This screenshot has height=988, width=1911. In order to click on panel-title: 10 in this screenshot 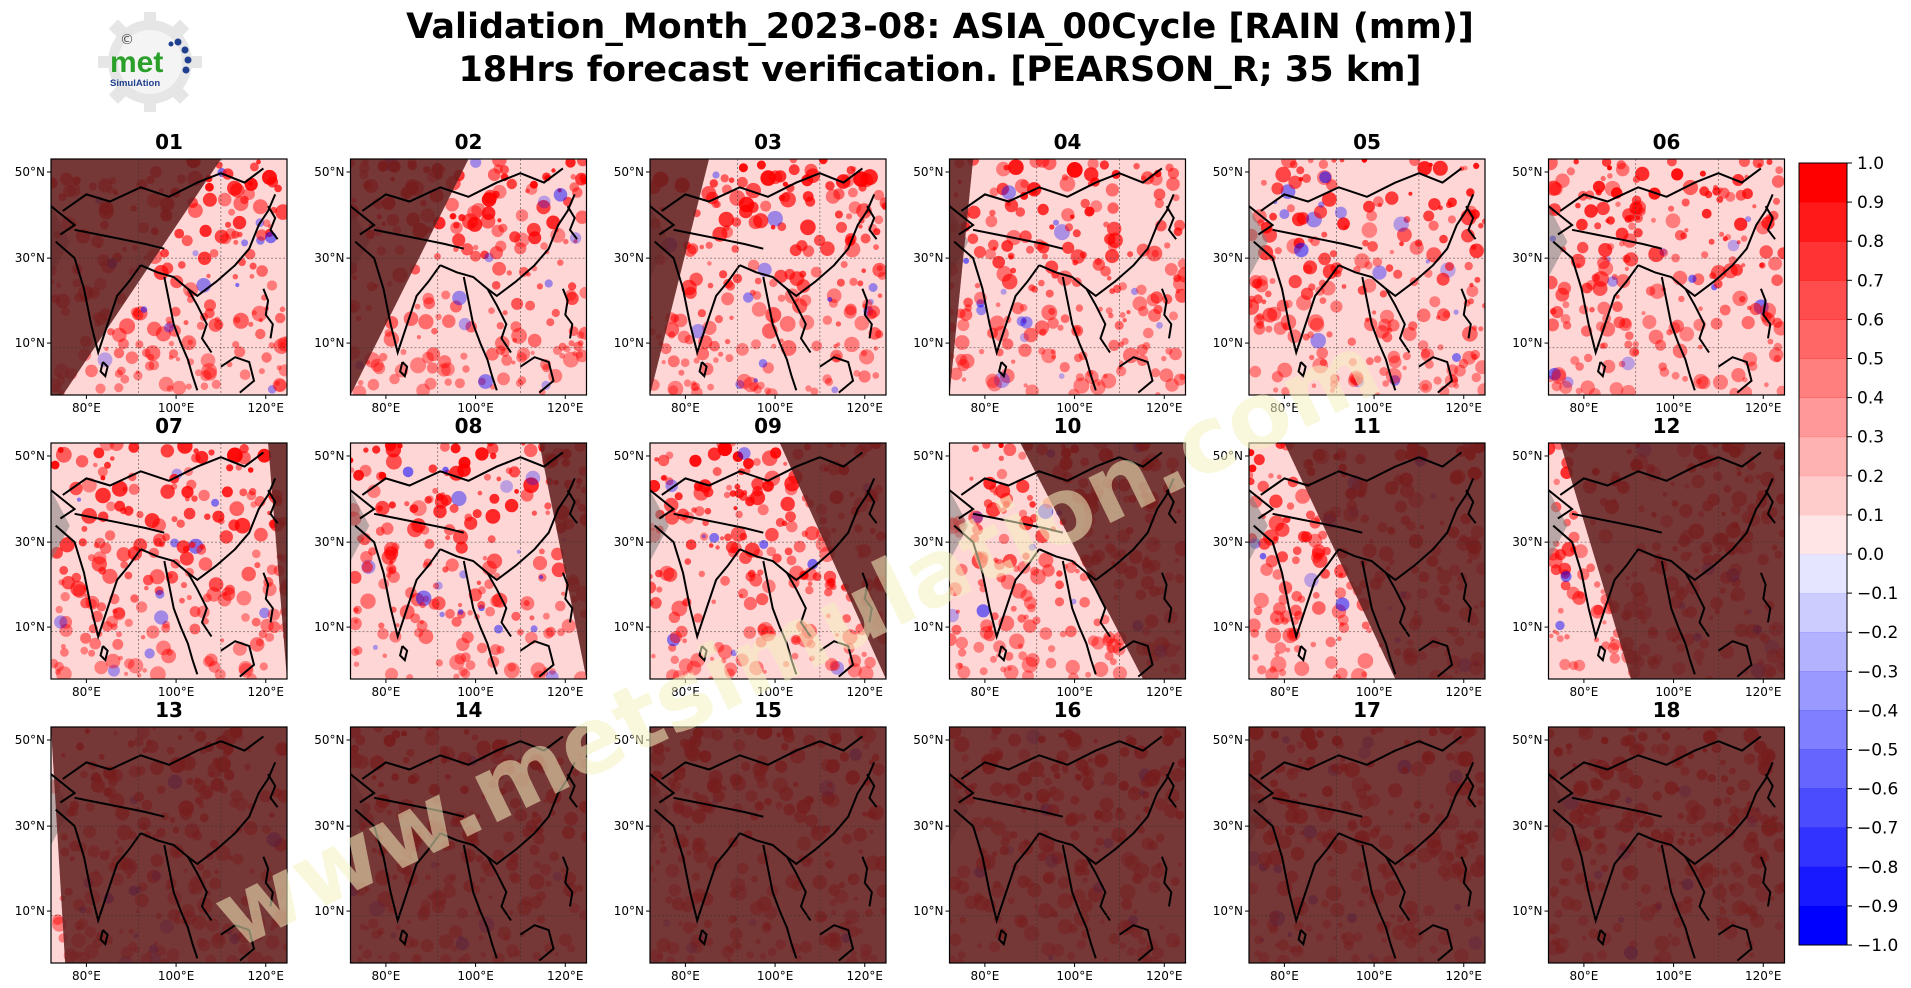, I will do `click(1068, 426)`.